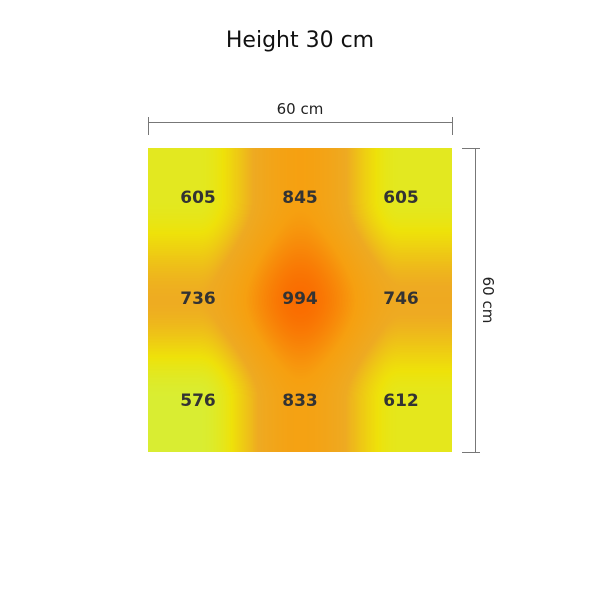 The height and width of the screenshot is (600, 600). I want to click on heatmap-value-label: 833, so click(300, 401).